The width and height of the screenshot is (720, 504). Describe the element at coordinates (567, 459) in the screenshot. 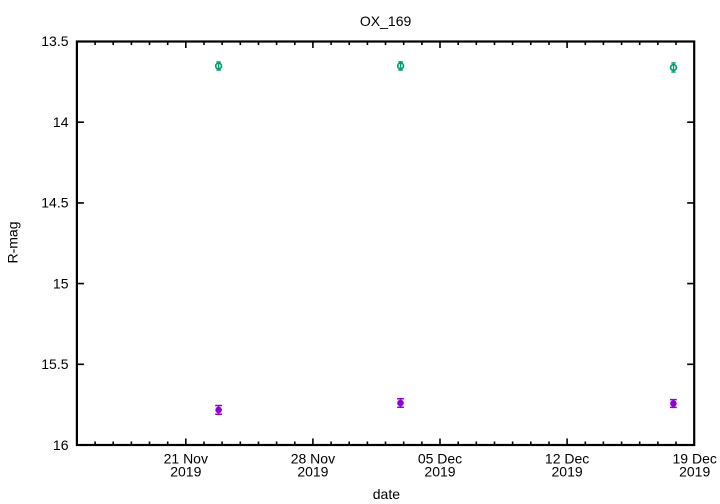

I see `svg-text: 12 Dec` at that location.